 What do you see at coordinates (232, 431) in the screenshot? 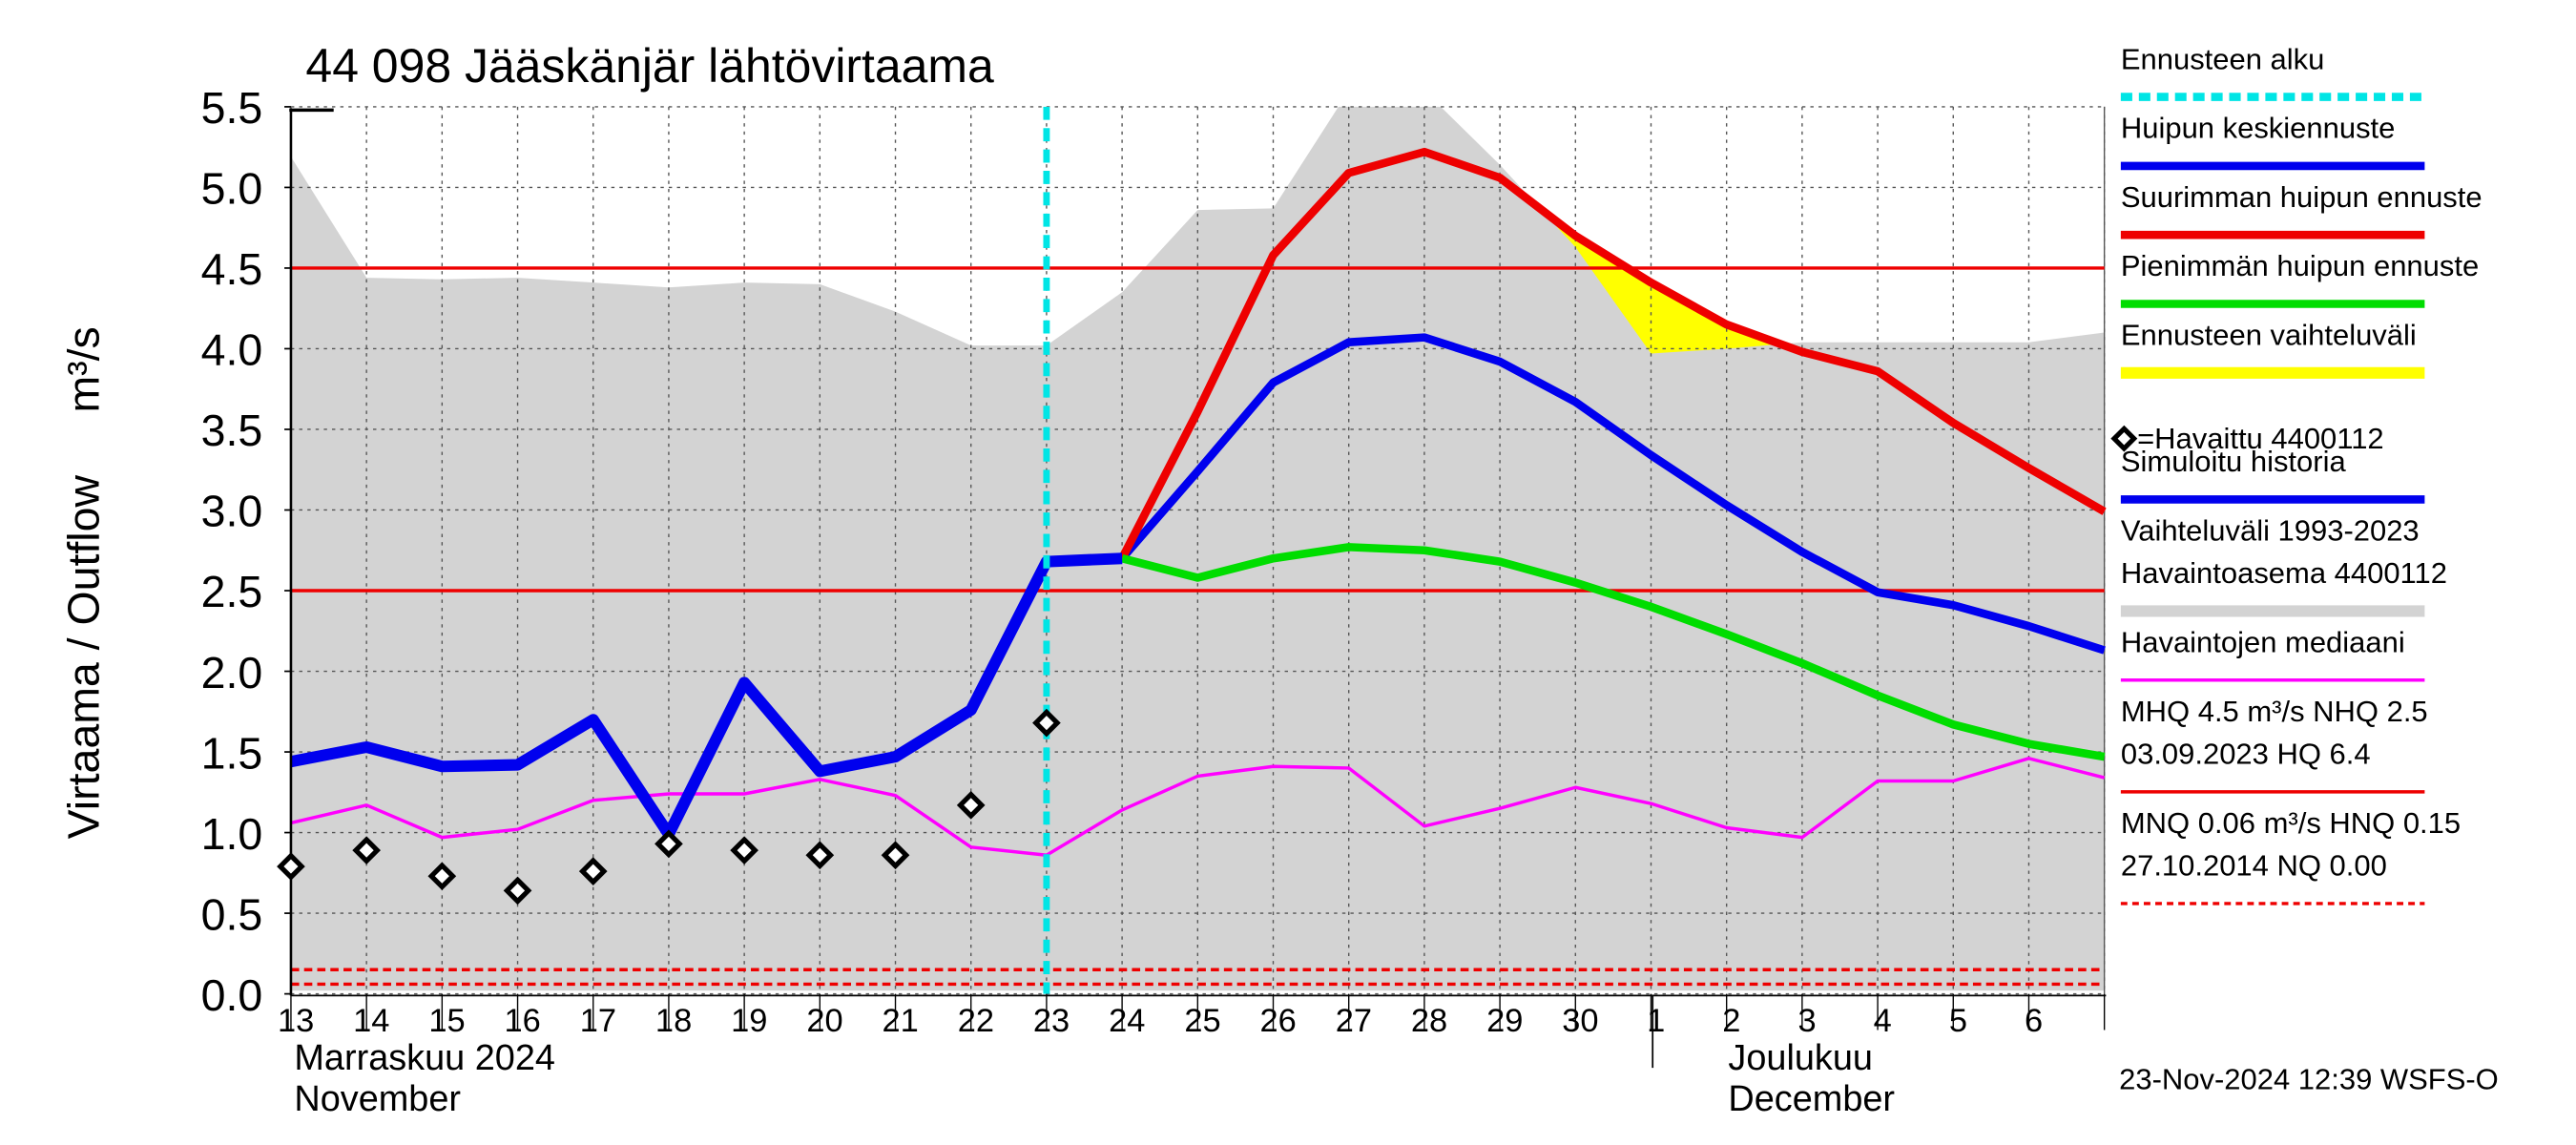
I see `y-tick-label: 3.5` at bounding box center [232, 431].